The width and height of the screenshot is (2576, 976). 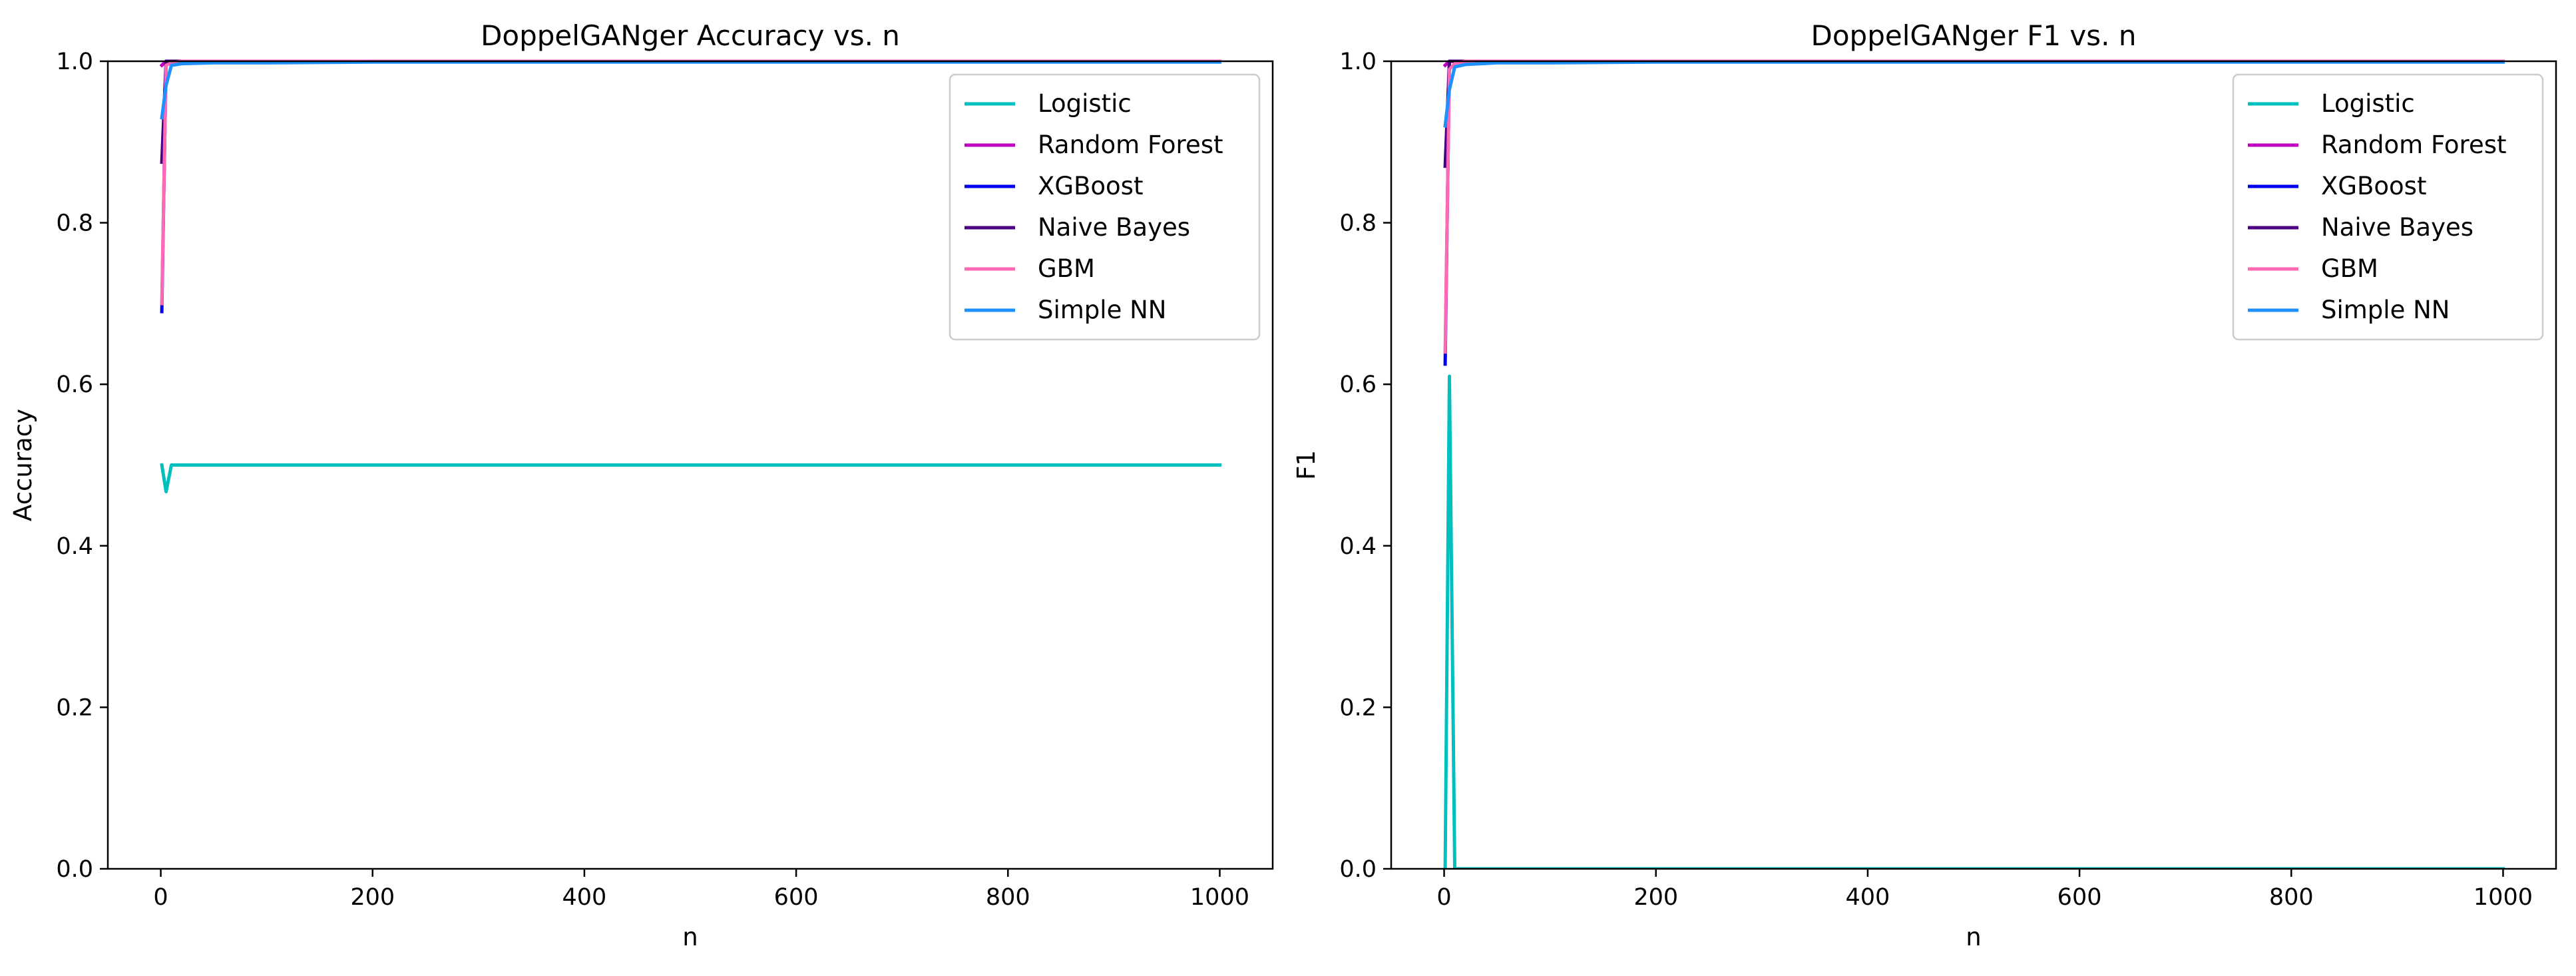 What do you see at coordinates (690, 35) in the screenshot?
I see `chart-title: DoppelGANger Accuracy vs. n` at bounding box center [690, 35].